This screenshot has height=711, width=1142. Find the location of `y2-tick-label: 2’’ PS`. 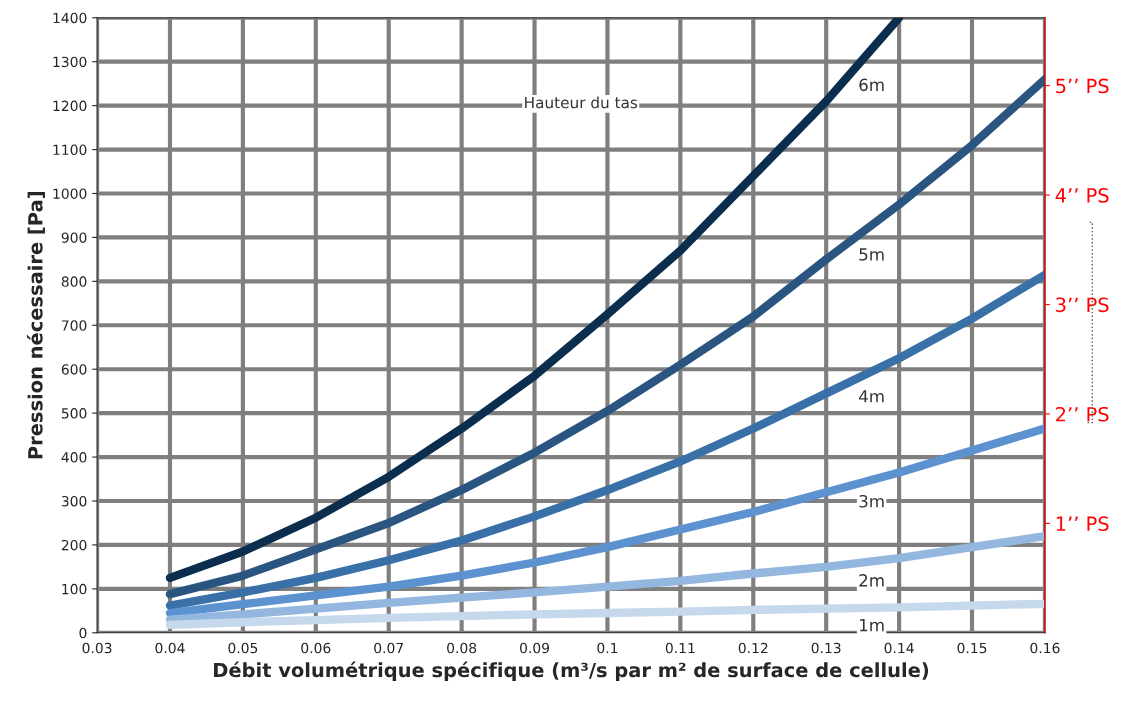

y2-tick-label: 2’’ PS is located at coordinates (1082, 414).